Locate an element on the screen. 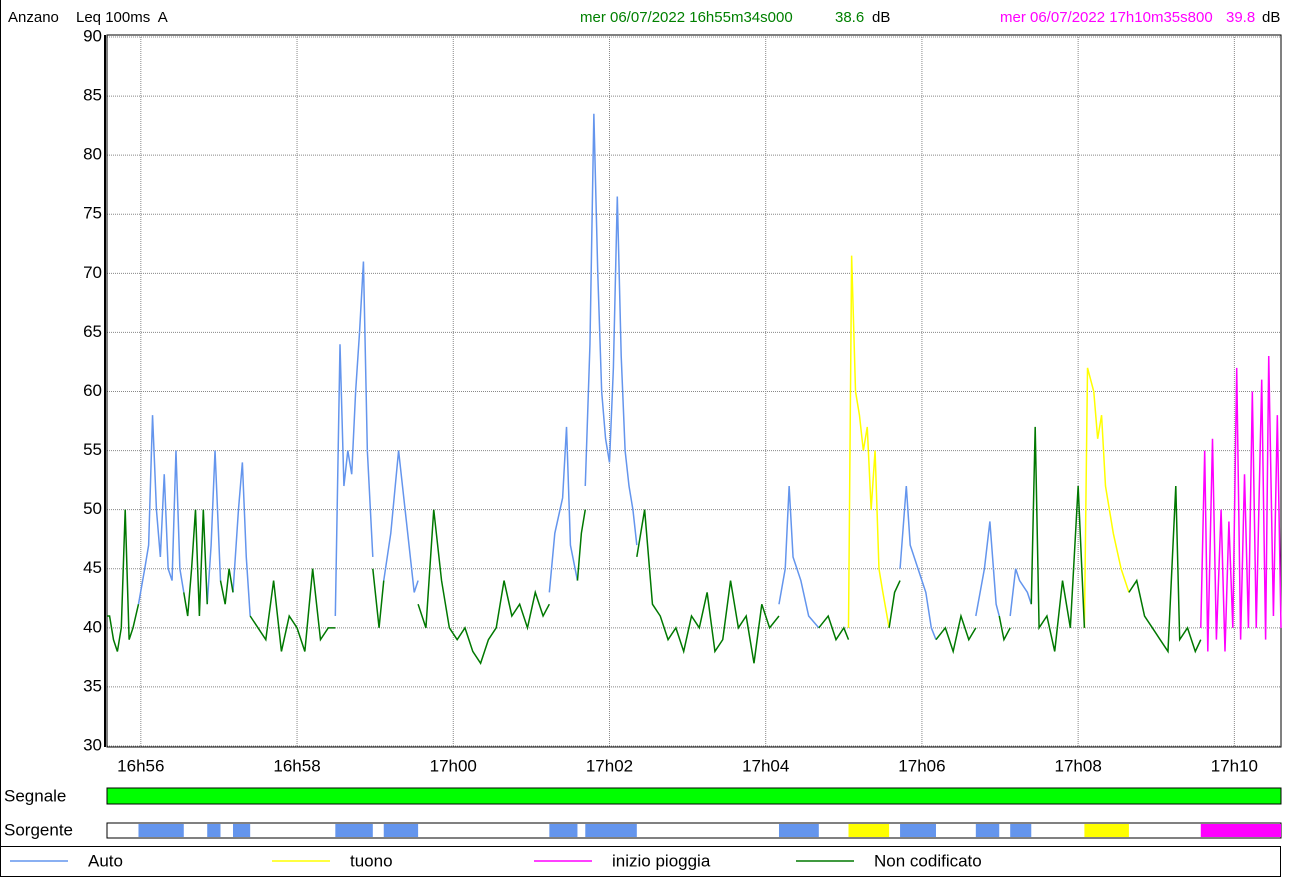  y-tick-label: 70 is located at coordinates (92, 272).